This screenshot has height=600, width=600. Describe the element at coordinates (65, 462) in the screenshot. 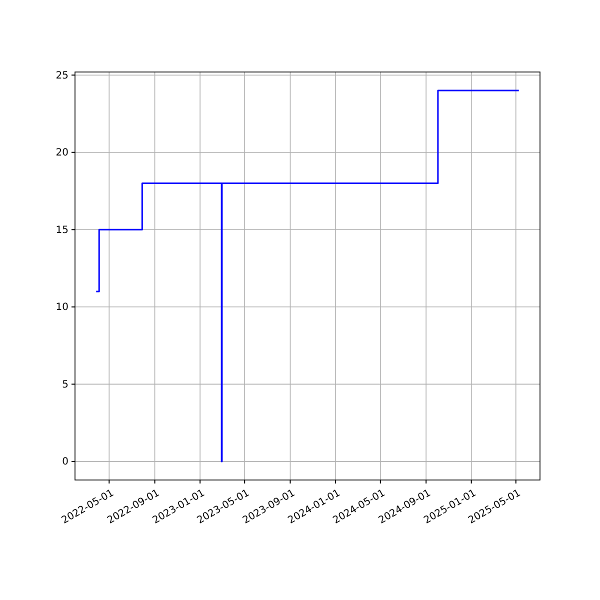

I see `y-tick-label: 0` at that location.